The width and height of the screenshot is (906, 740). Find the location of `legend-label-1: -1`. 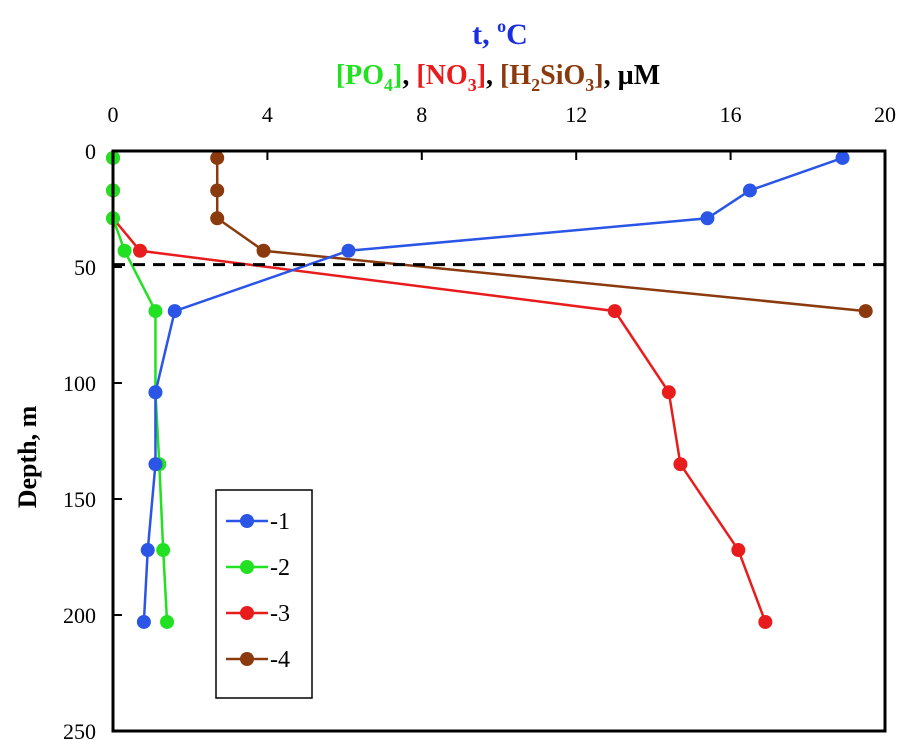

legend-label-1: -1 is located at coordinates (280, 522).